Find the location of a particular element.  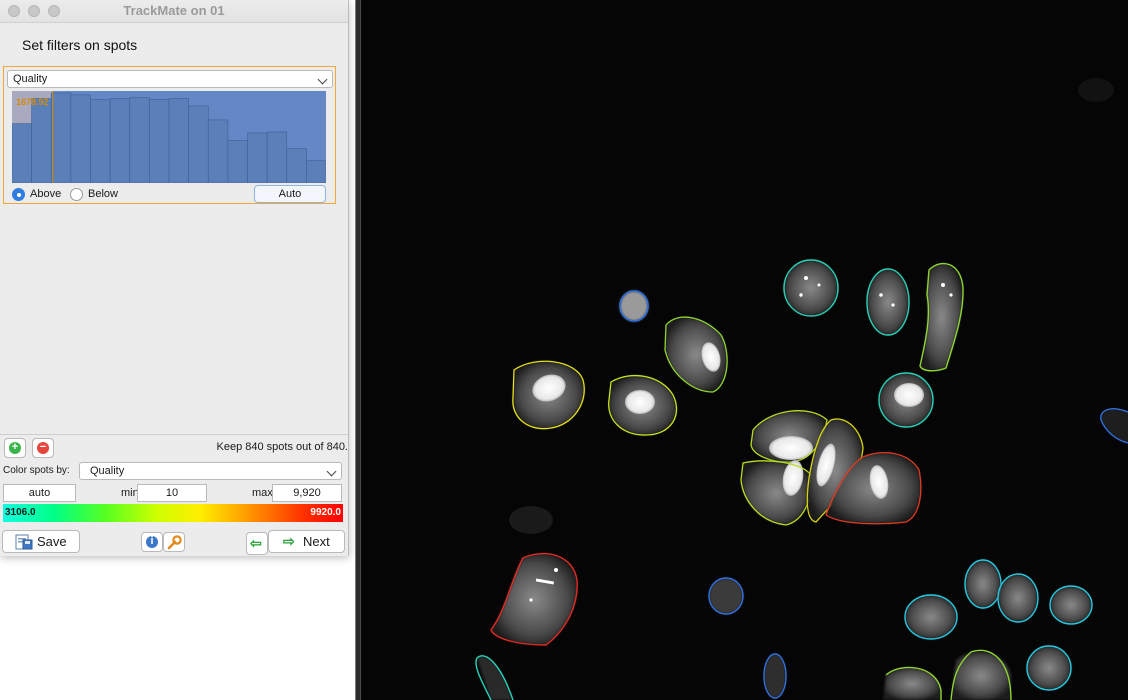

info-icon: i is located at coordinates (152, 541).